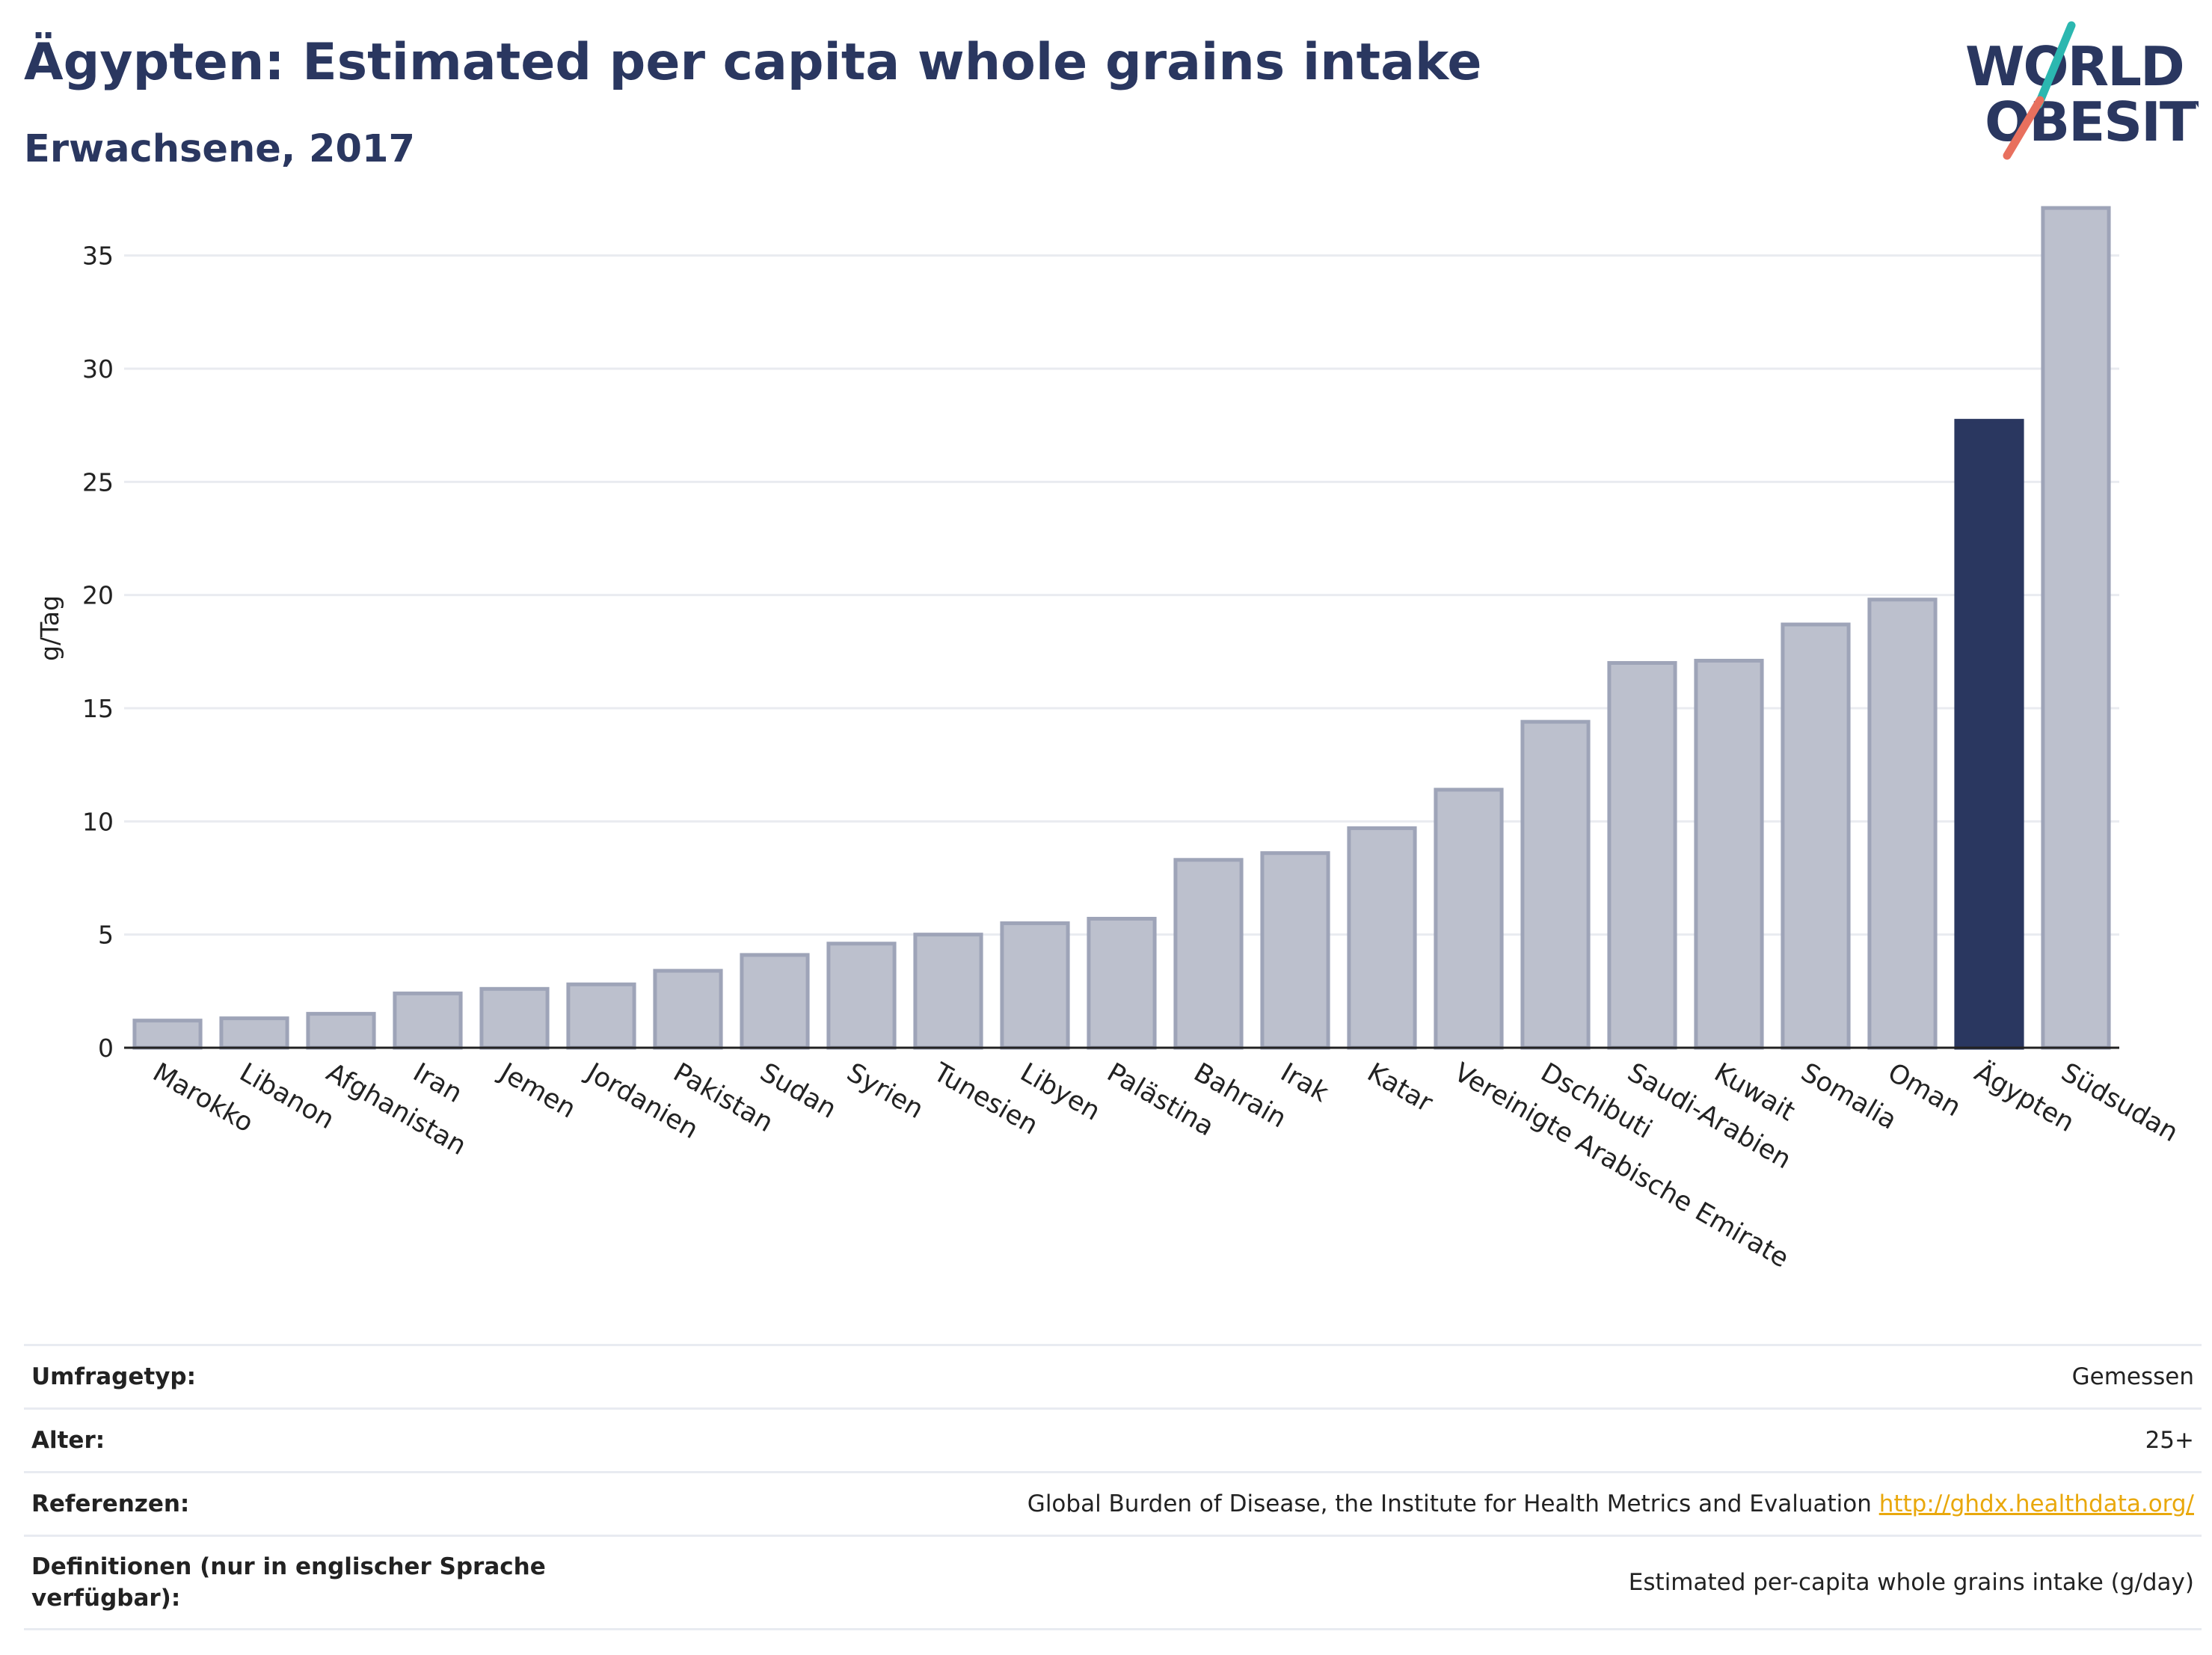  I want to click on x-tick-label: Syrien, so click(885, 1091).